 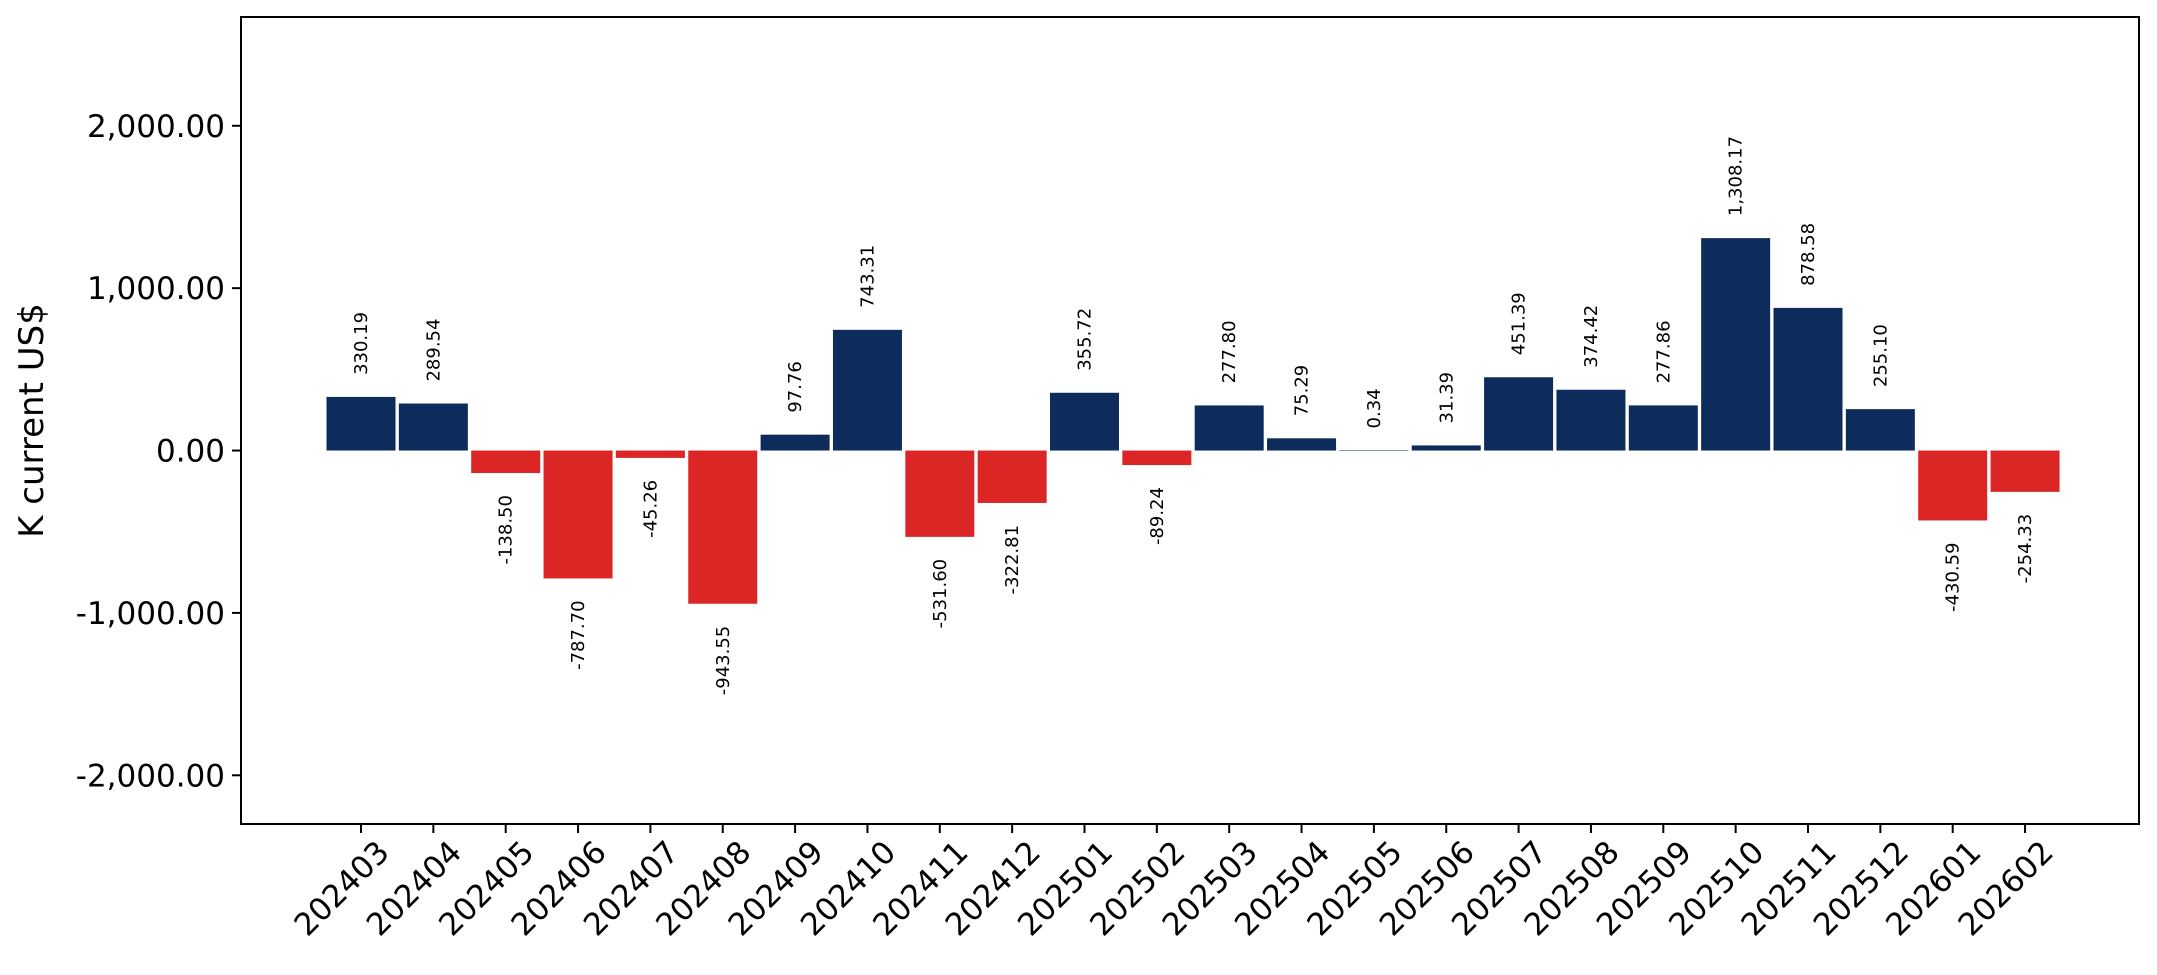 What do you see at coordinates (150, 776) in the screenshot?
I see `y-tick-label: -2,000.00` at bounding box center [150, 776].